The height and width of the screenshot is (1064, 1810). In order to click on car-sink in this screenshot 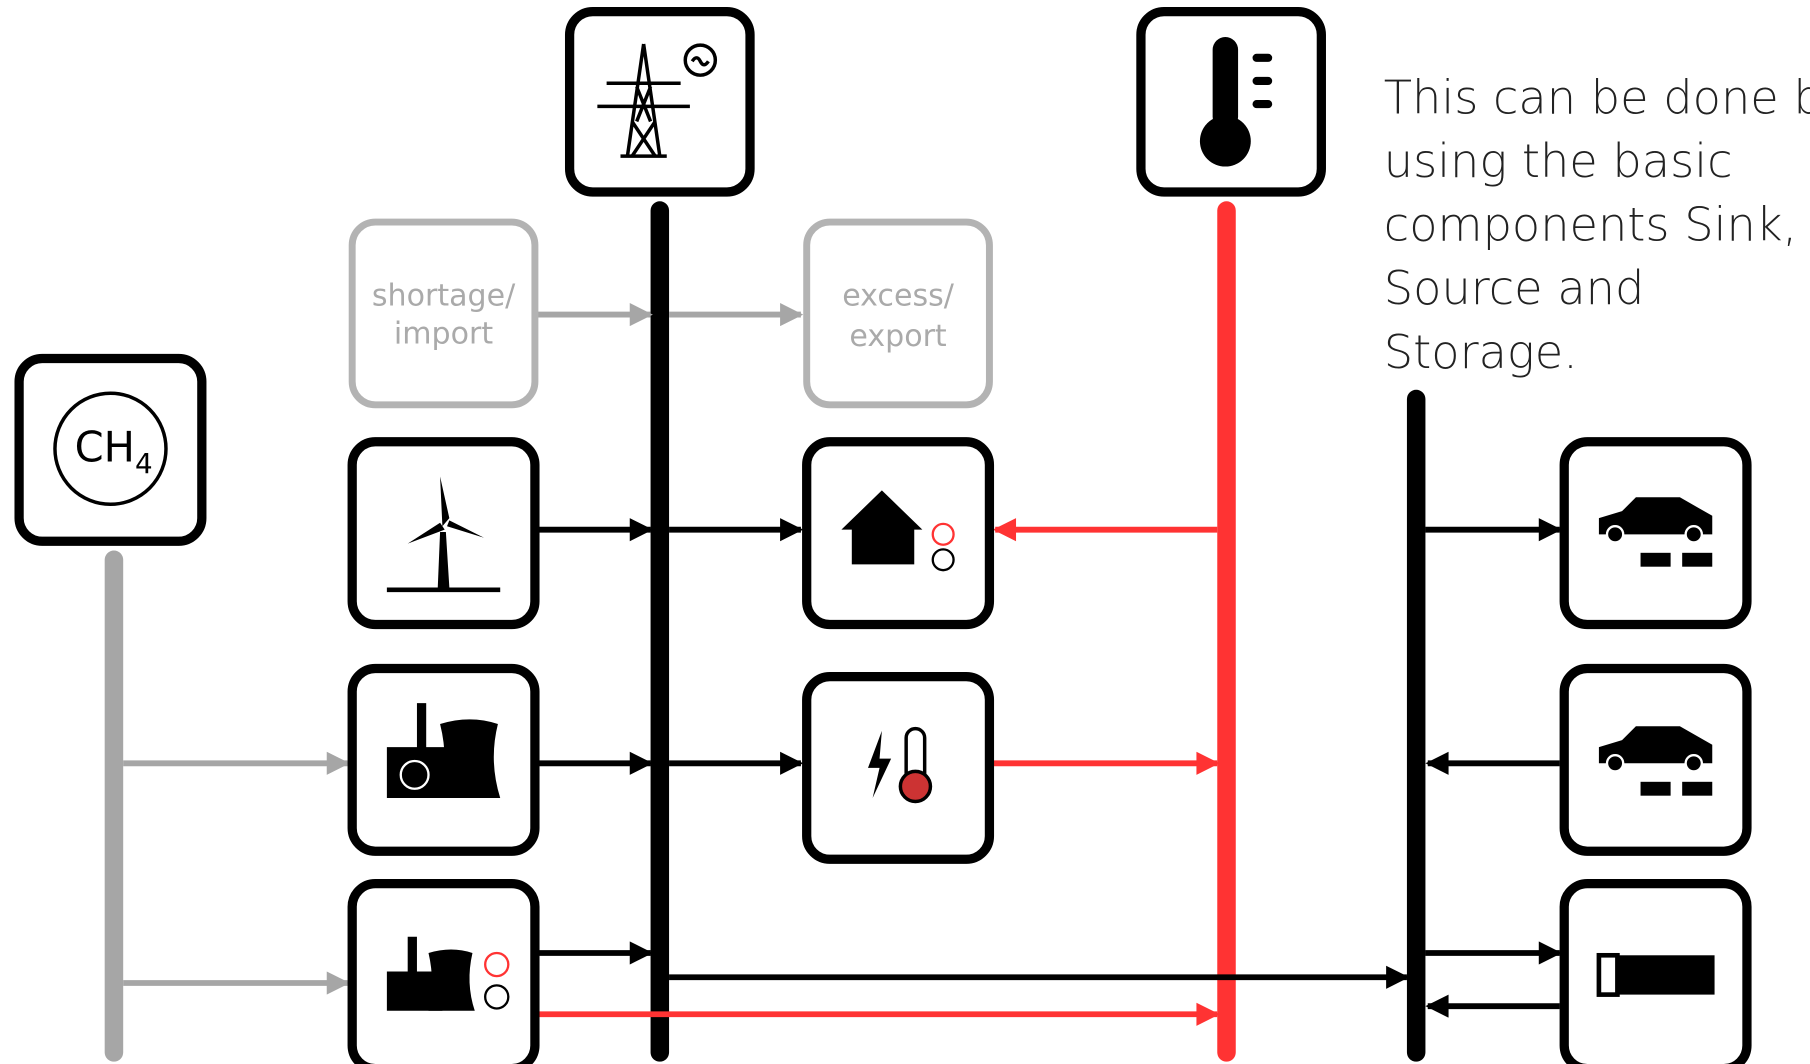, I will do `click(1655, 533)`.